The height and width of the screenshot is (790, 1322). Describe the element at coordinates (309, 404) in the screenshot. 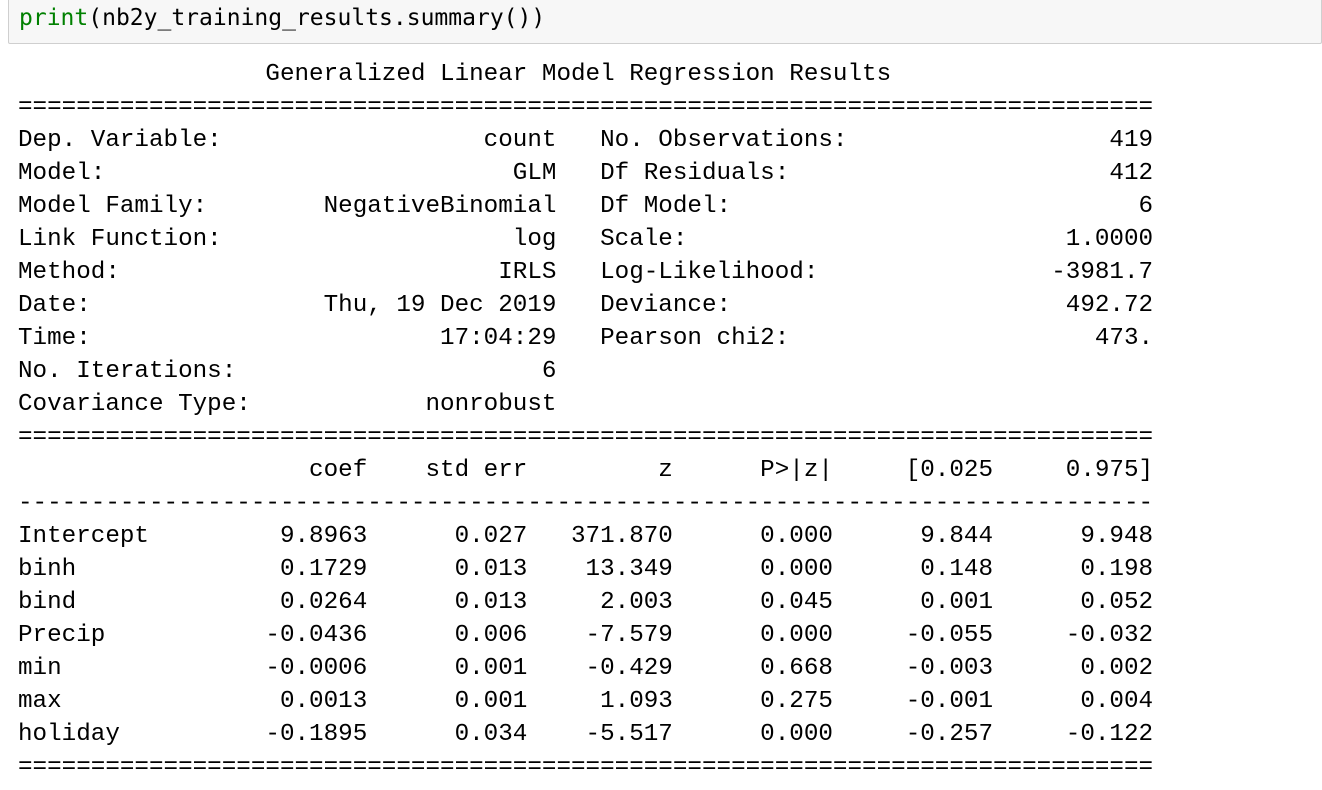

I see `info-row-8: Covariance Type: nonrobust` at that location.